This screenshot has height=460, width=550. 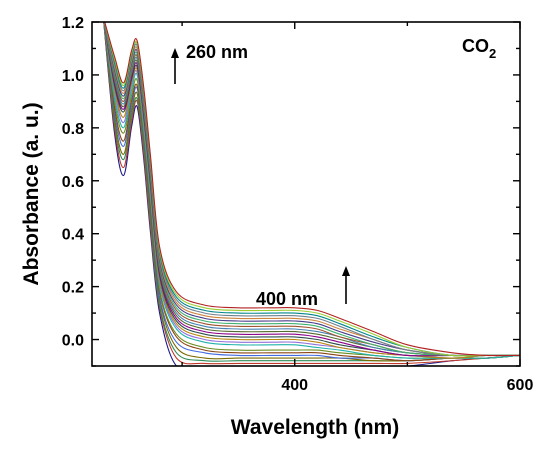 What do you see at coordinates (73, 288) in the screenshot?
I see `y-tick-label: 0.2` at bounding box center [73, 288].